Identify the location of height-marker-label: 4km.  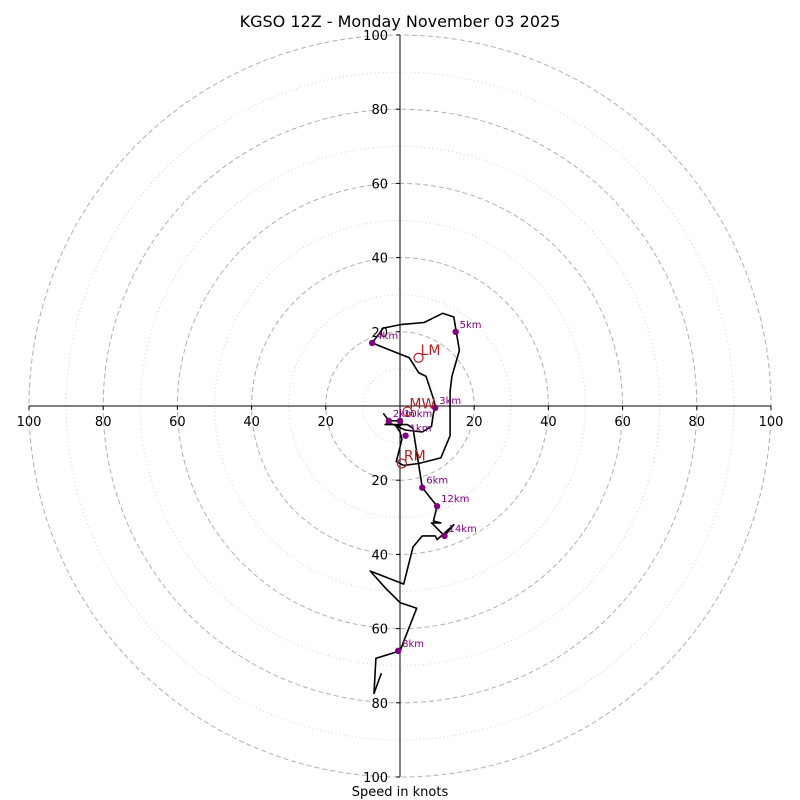
(387, 336).